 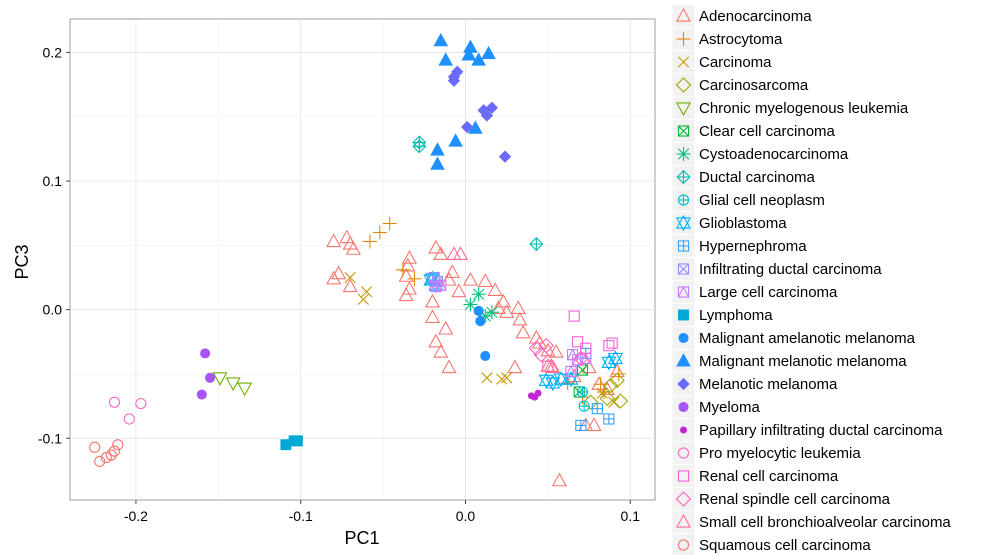 I want to click on legend-label: Adenocarcinoma, so click(x=755, y=16).